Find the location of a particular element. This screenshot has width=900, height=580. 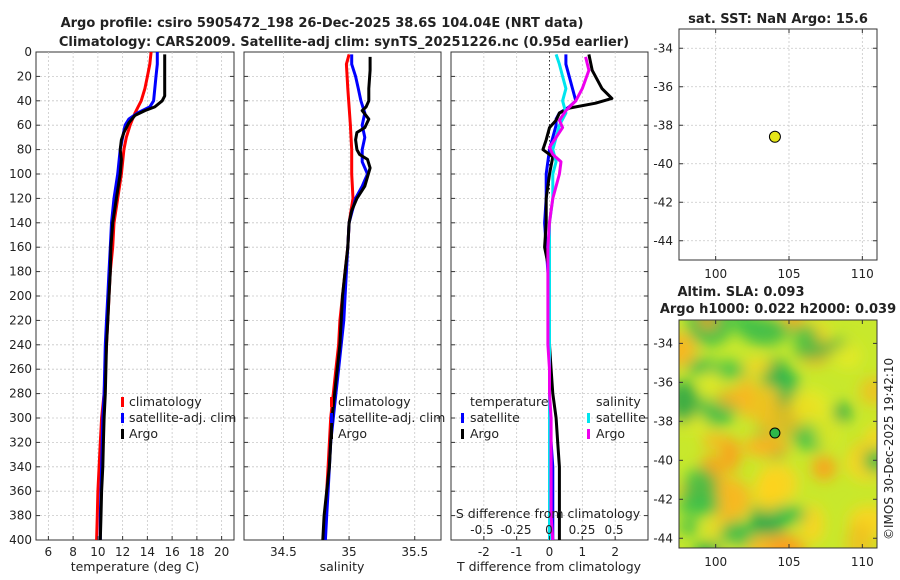

legend-label-s-satellite: satellite is located at coordinates (621, 417).